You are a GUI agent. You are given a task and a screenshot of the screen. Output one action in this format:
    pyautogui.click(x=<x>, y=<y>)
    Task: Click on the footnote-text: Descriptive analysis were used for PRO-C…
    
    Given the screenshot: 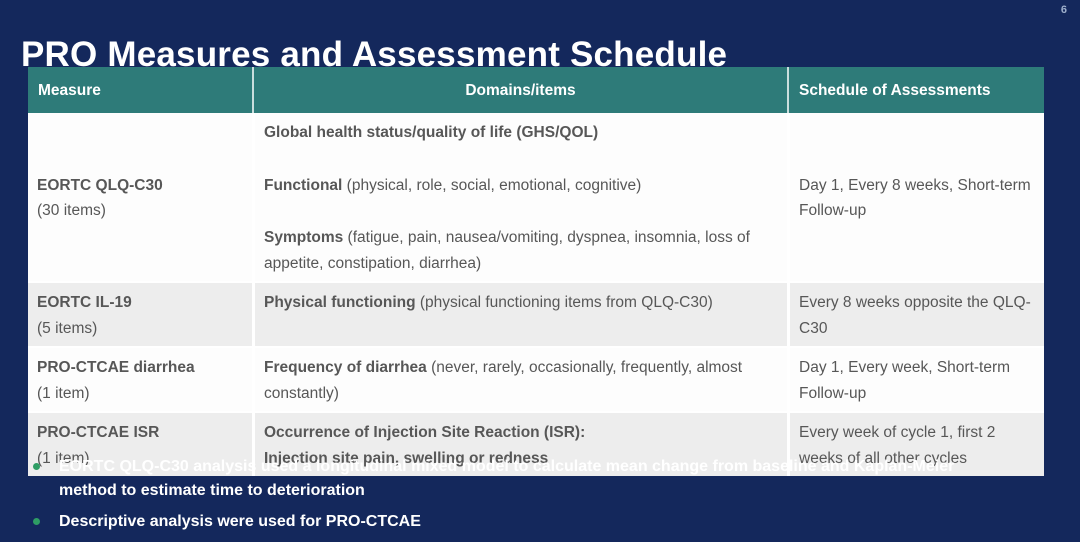 What is the action you would take?
    pyautogui.click(x=240, y=521)
    